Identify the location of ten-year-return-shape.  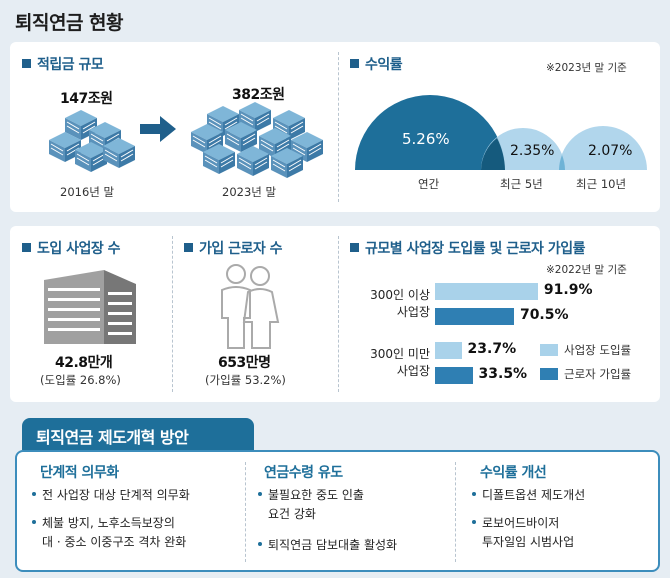
(603, 148).